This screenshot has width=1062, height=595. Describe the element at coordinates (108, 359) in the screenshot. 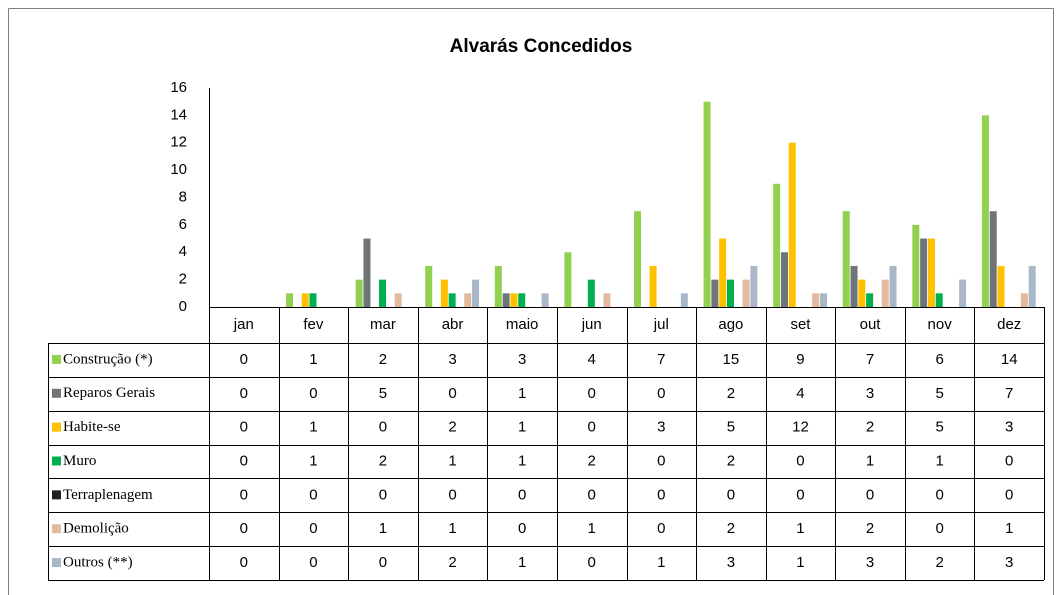

I see `legend-label: Construção (*)` at that location.